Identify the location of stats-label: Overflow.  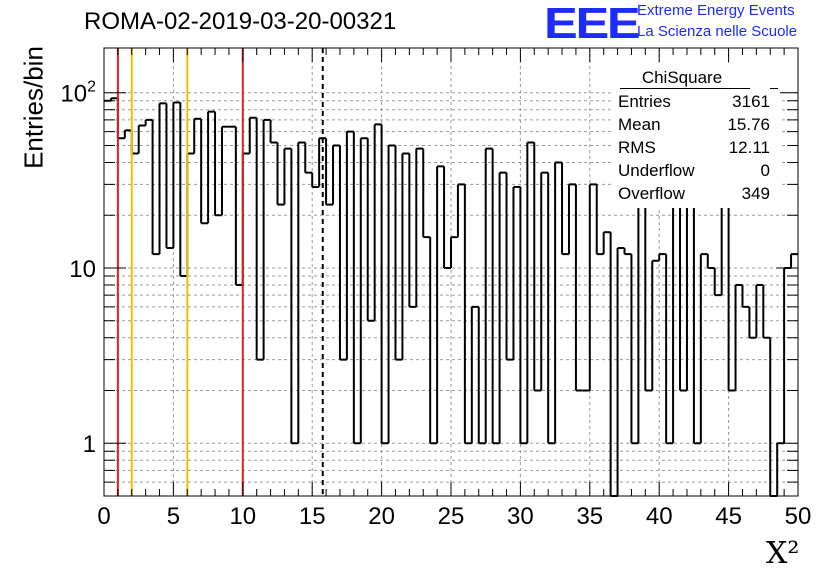
(652, 193).